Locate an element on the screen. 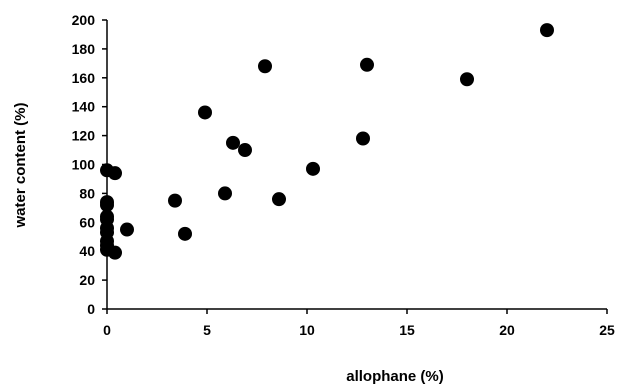  y-tick-label: 80 is located at coordinates (87, 193).